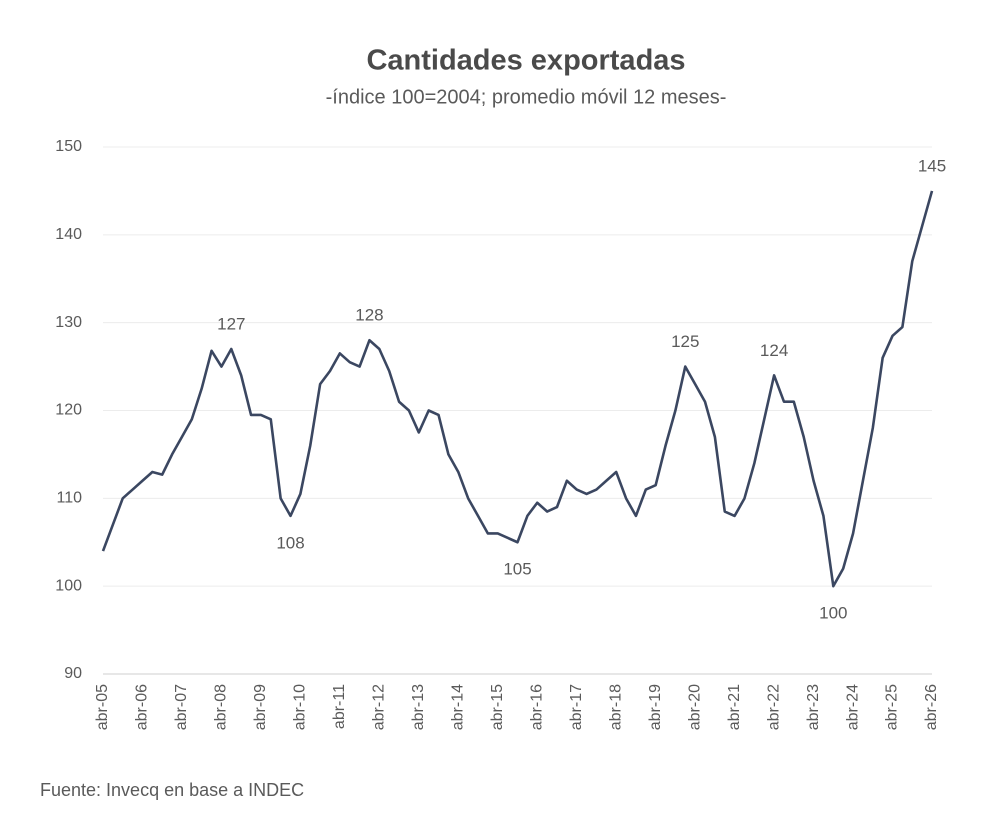  I want to click on x-tick-label: abr-19, so click(655, 707).